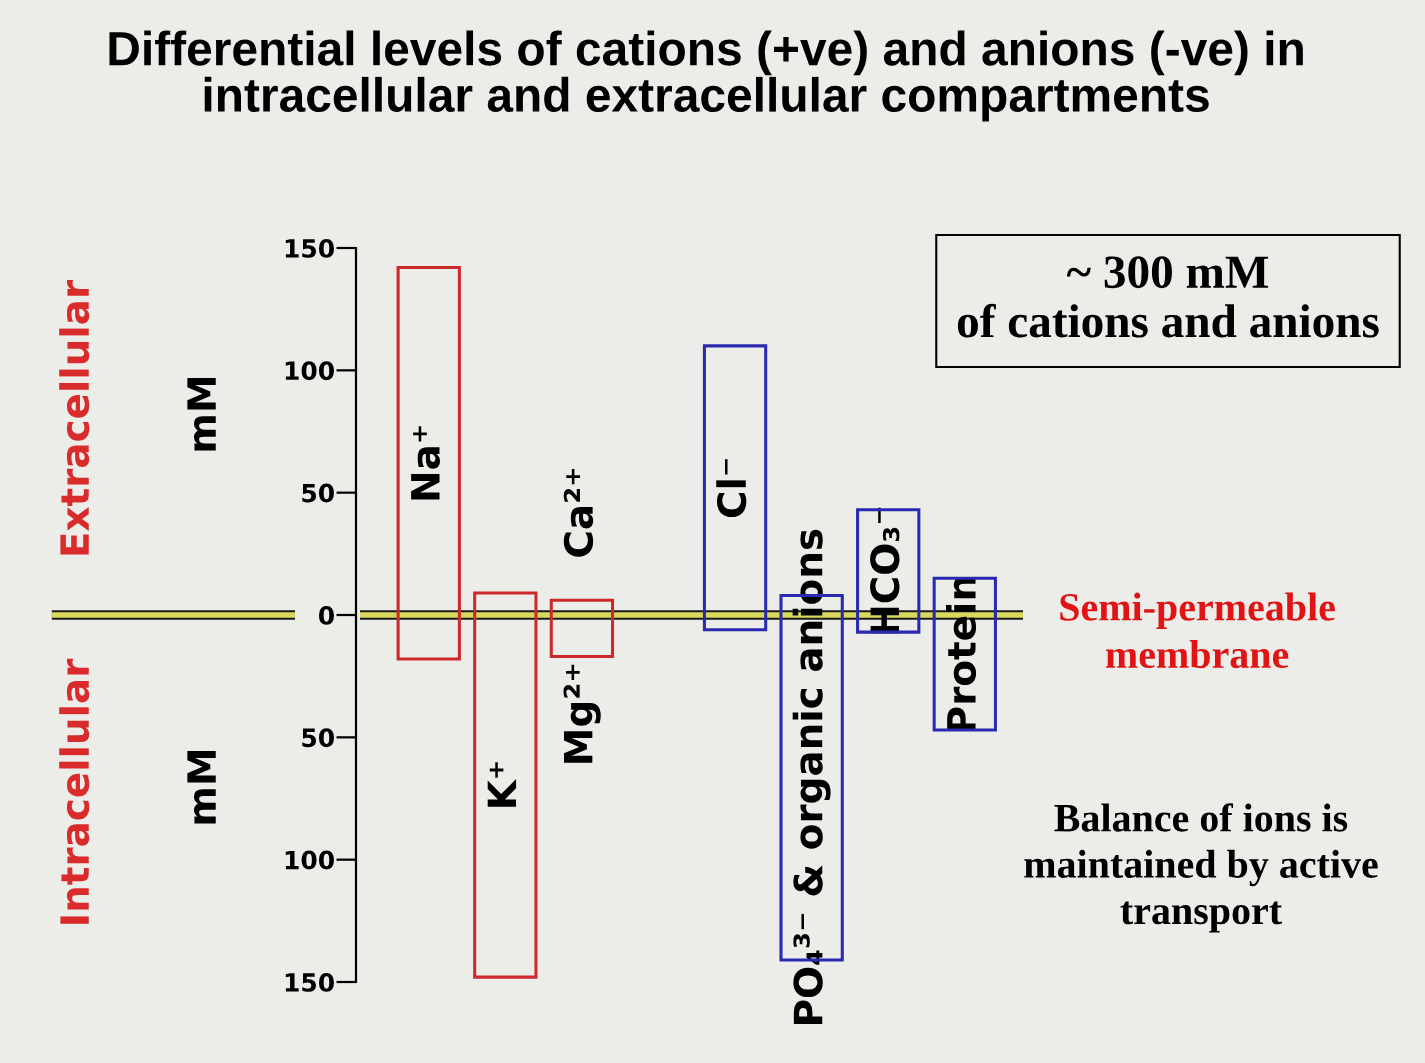 The width and height of the screenshot is (1425, 1063). Describe the element at coordinates (961, 654) in the screenshot. I see `x-tick-label: Protein` at that location.